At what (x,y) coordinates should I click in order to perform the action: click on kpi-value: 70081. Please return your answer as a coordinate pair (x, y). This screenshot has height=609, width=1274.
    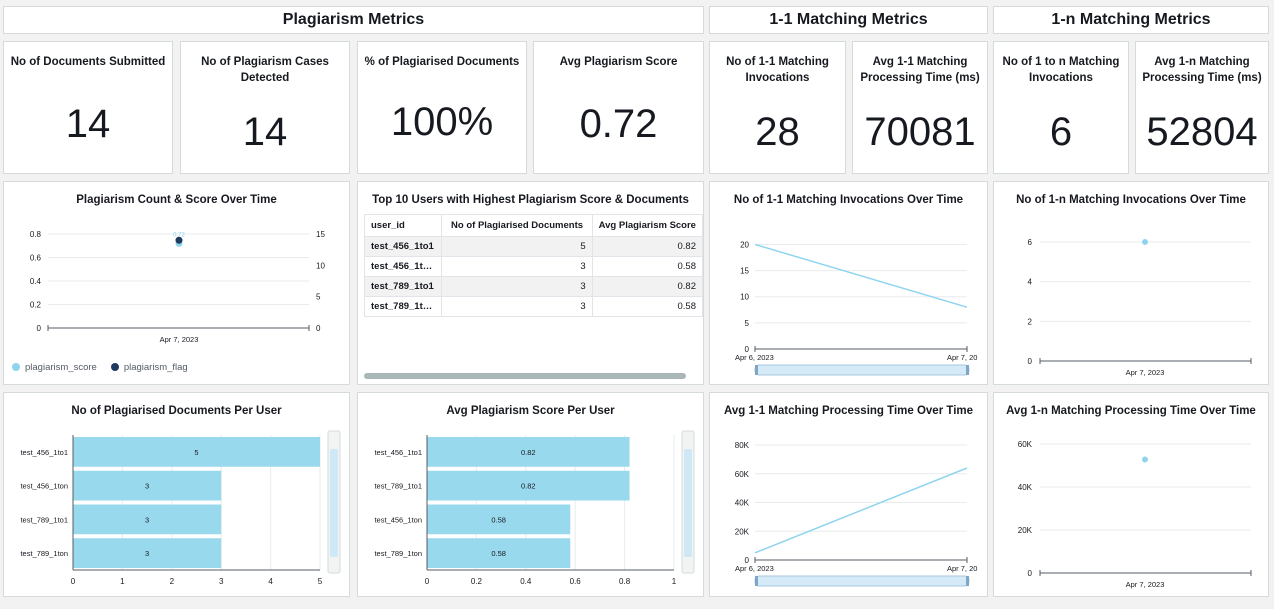
    Looking at the image, I should click on (920, 132).